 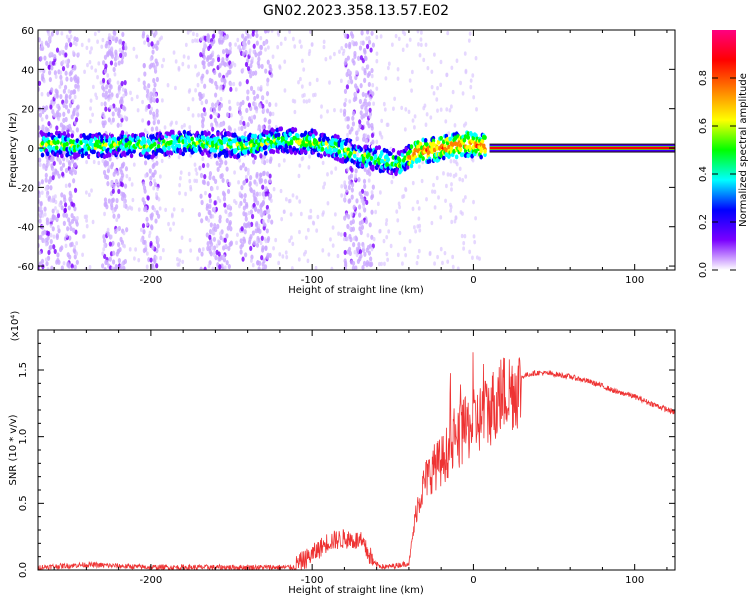 I want to click on snr-y-axis-label: SNR (10 * v/v), so click(x=13, y=449).